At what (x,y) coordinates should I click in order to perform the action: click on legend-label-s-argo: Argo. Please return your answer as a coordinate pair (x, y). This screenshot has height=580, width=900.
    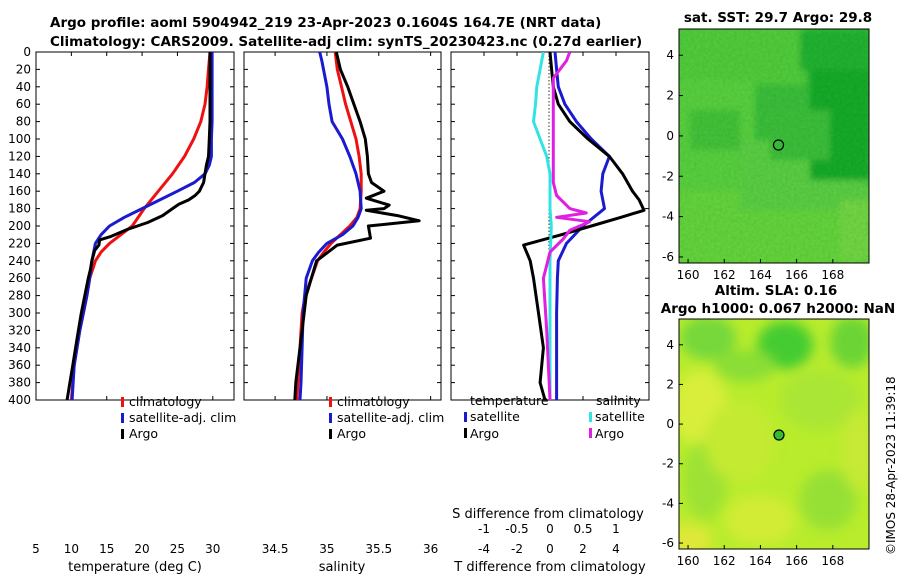
    Looking at the image, I should click on (609, 433).